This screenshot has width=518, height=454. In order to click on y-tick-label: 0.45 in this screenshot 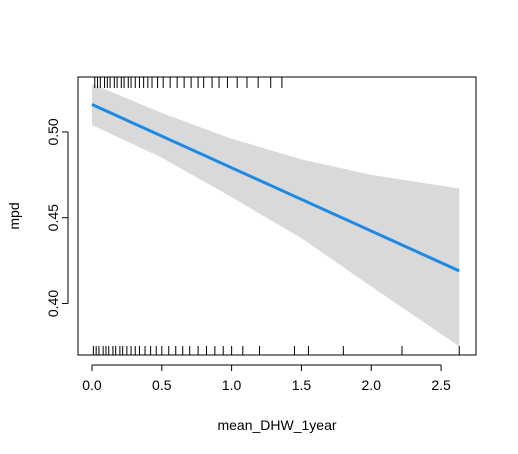, I will do `click(53, 217)`.